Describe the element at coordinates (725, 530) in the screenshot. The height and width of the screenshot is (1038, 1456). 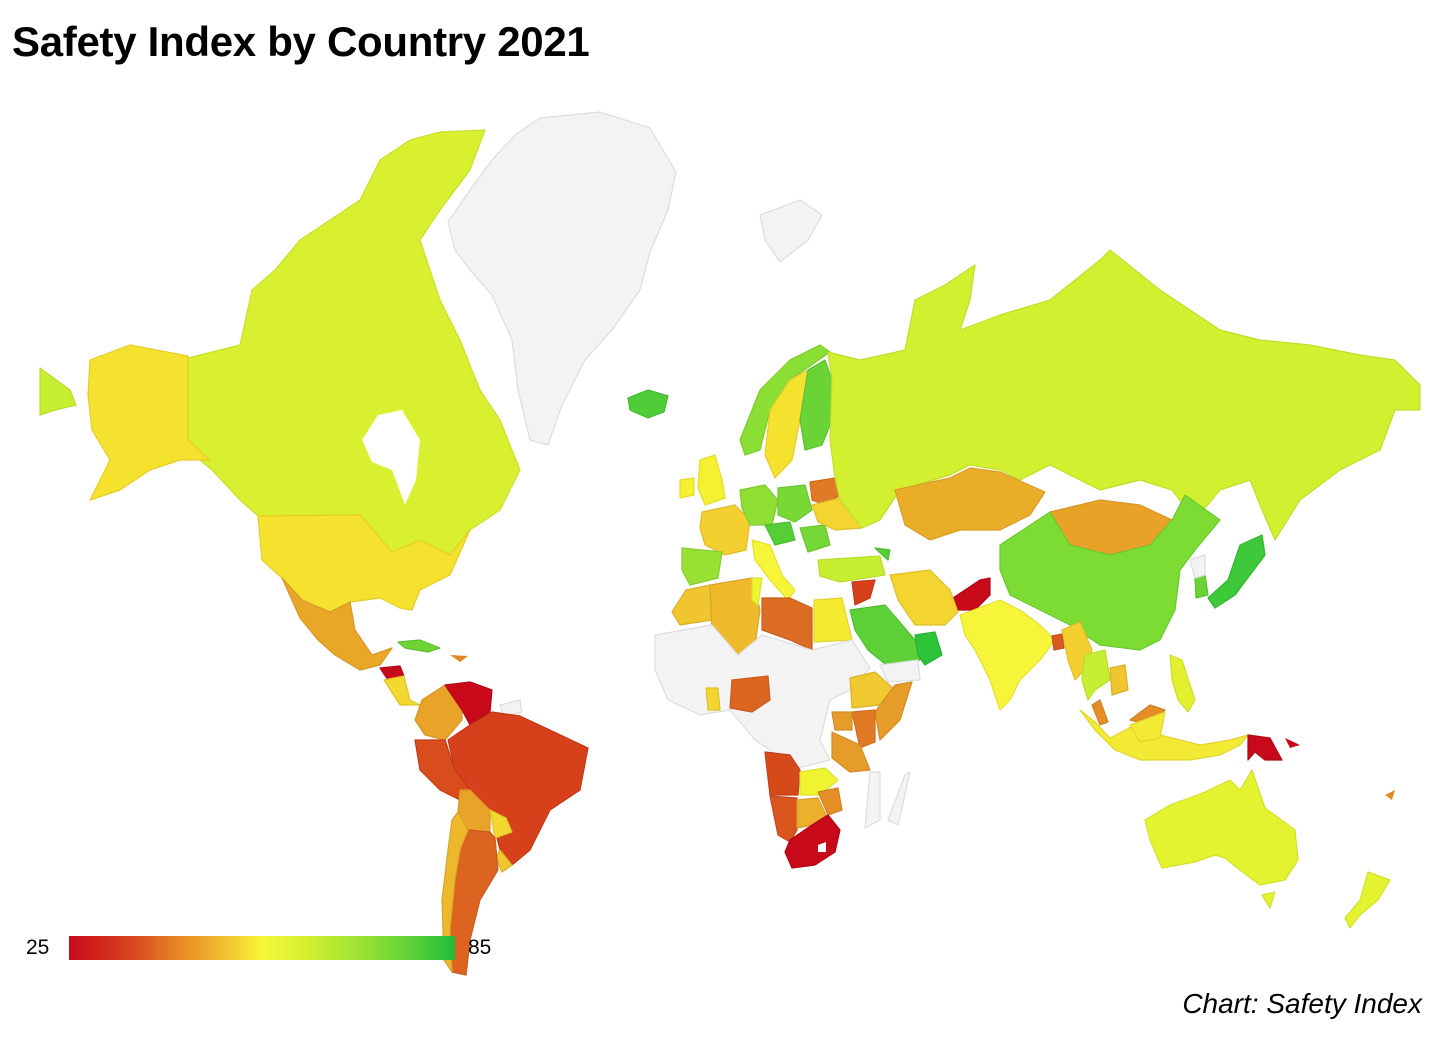
I see `region-france` at that location.